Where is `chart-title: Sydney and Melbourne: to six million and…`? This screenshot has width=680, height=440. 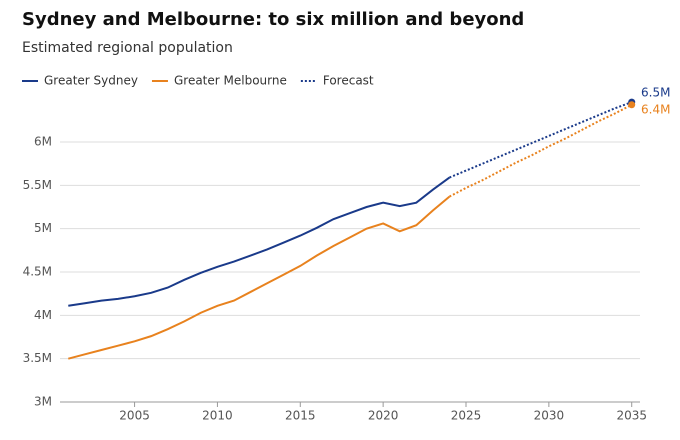
chart-title: Sydney and Melbourne: to six million and… is located at coordinates (273, 19).